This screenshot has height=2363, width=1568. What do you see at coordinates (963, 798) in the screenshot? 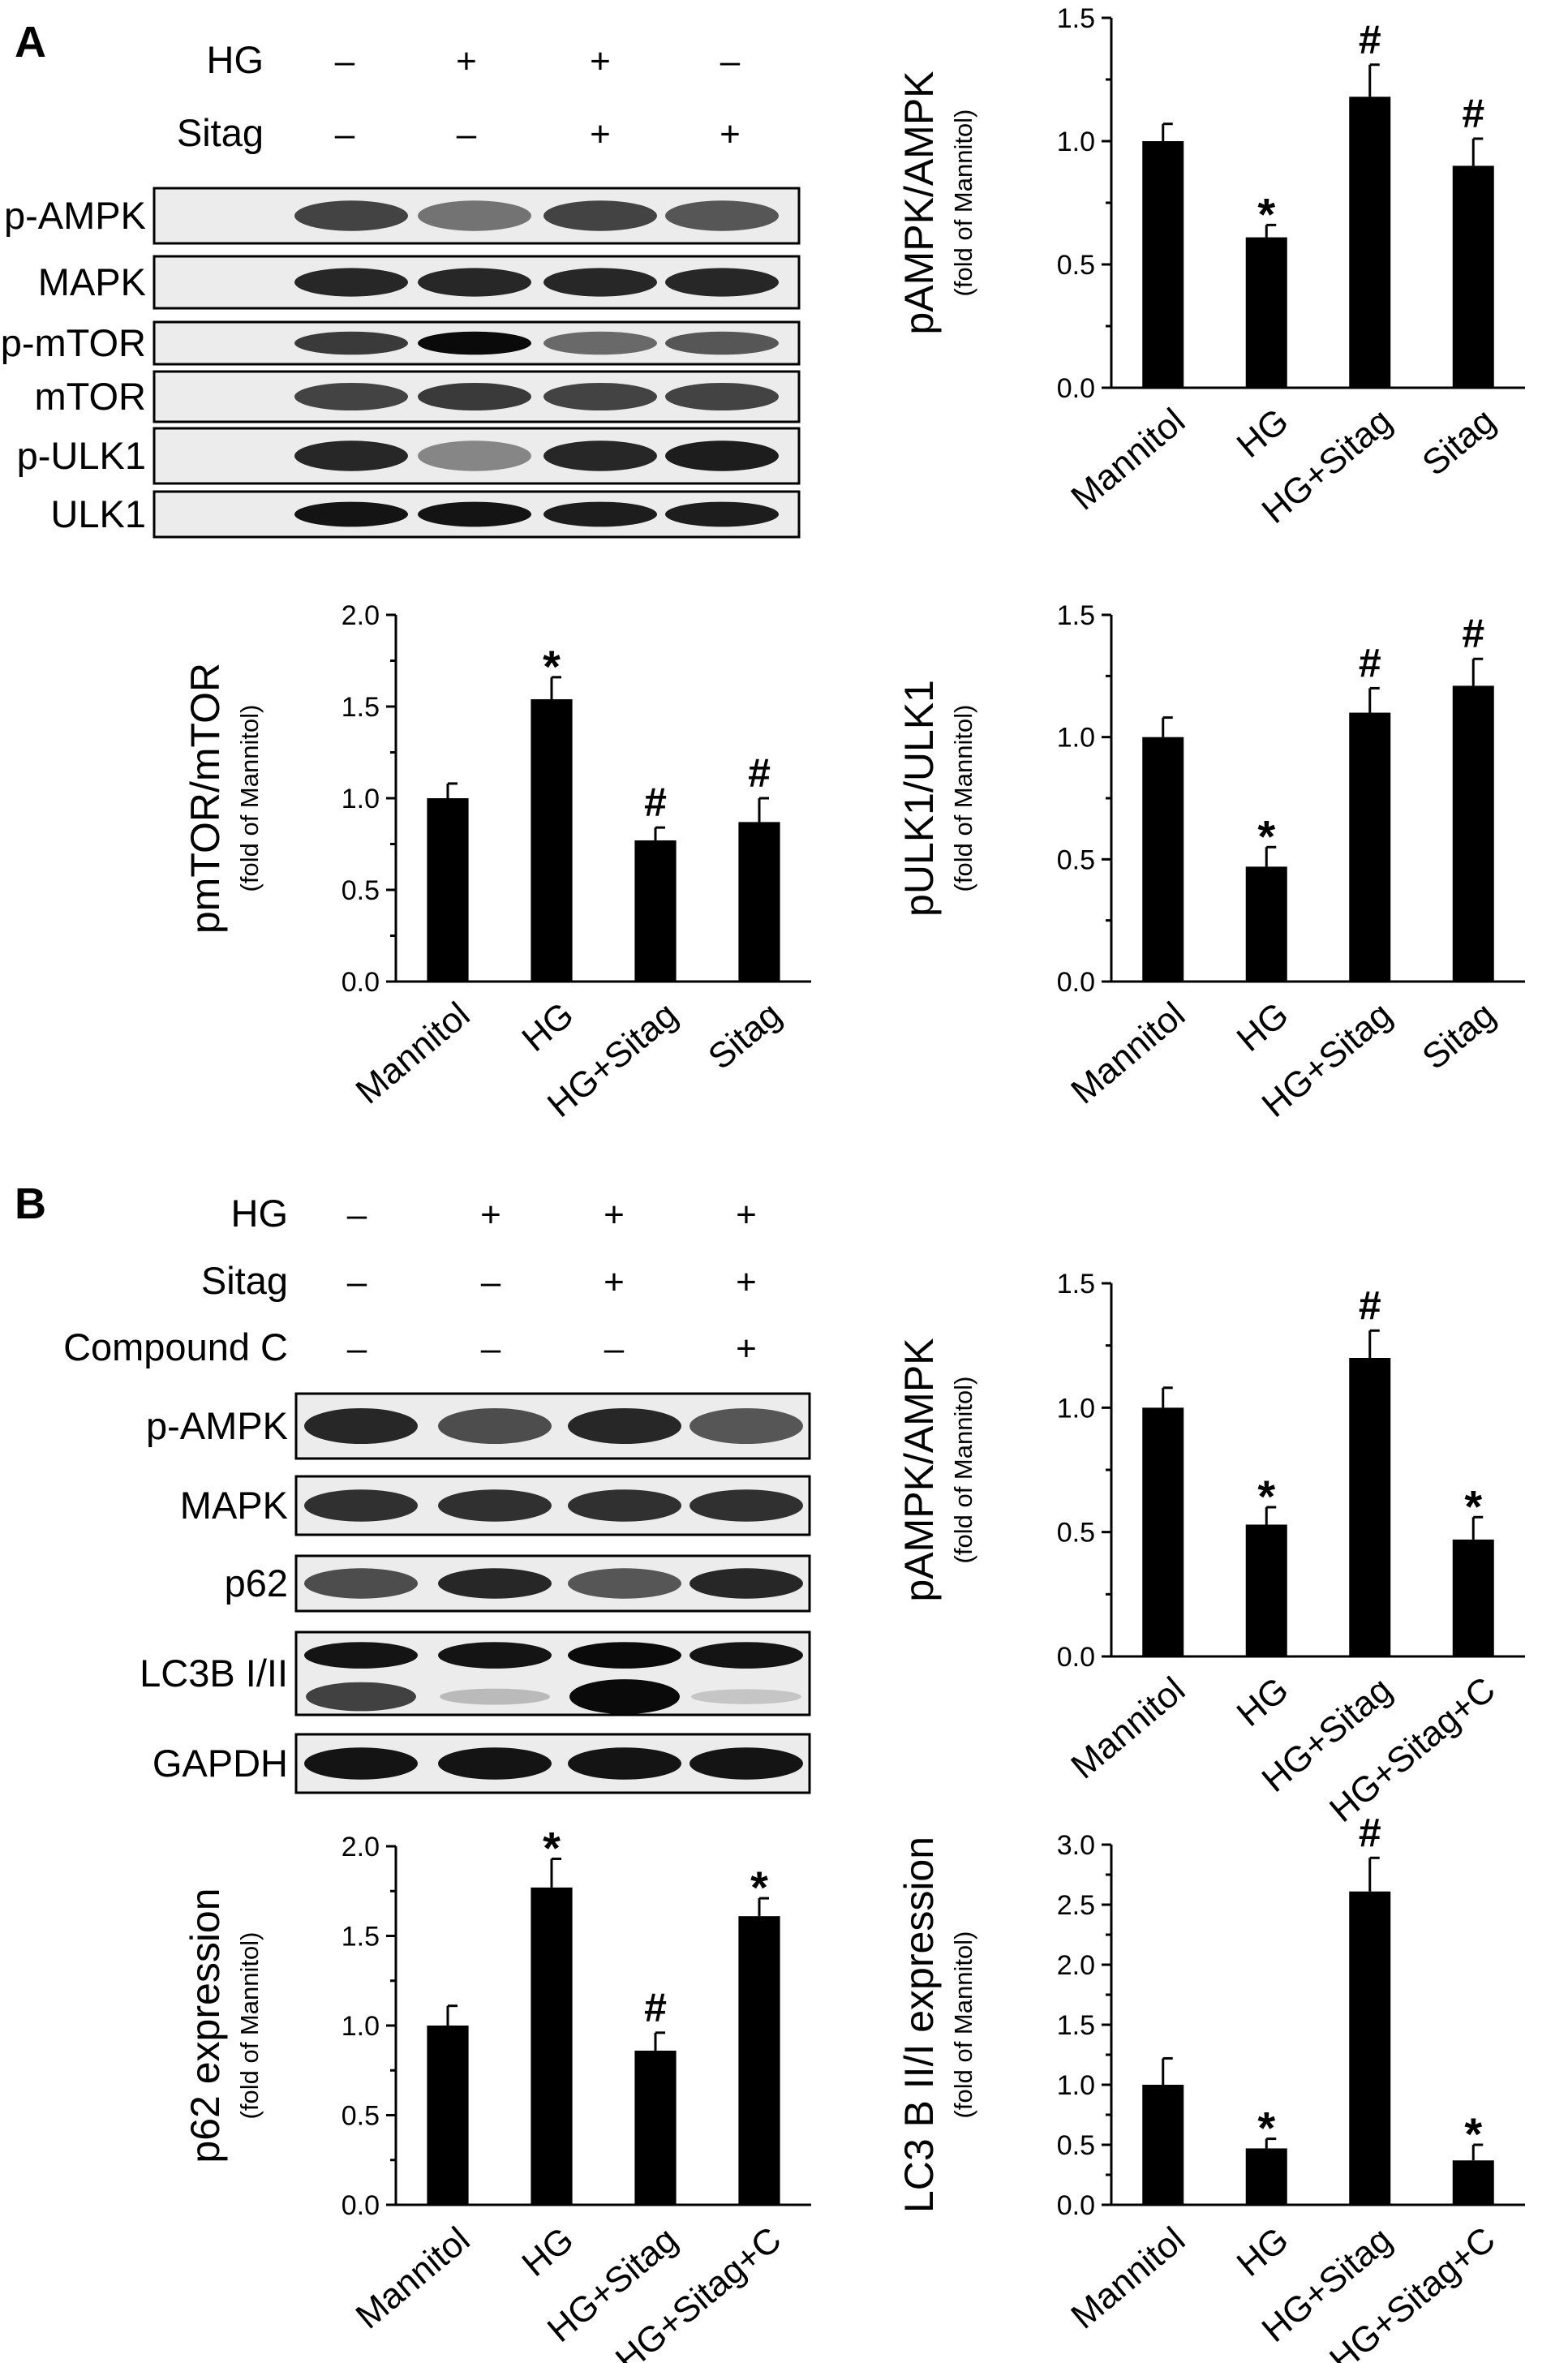
I see `y-axis-sublabel: (fold of Mannitol)` at bounding box center [963, 798].